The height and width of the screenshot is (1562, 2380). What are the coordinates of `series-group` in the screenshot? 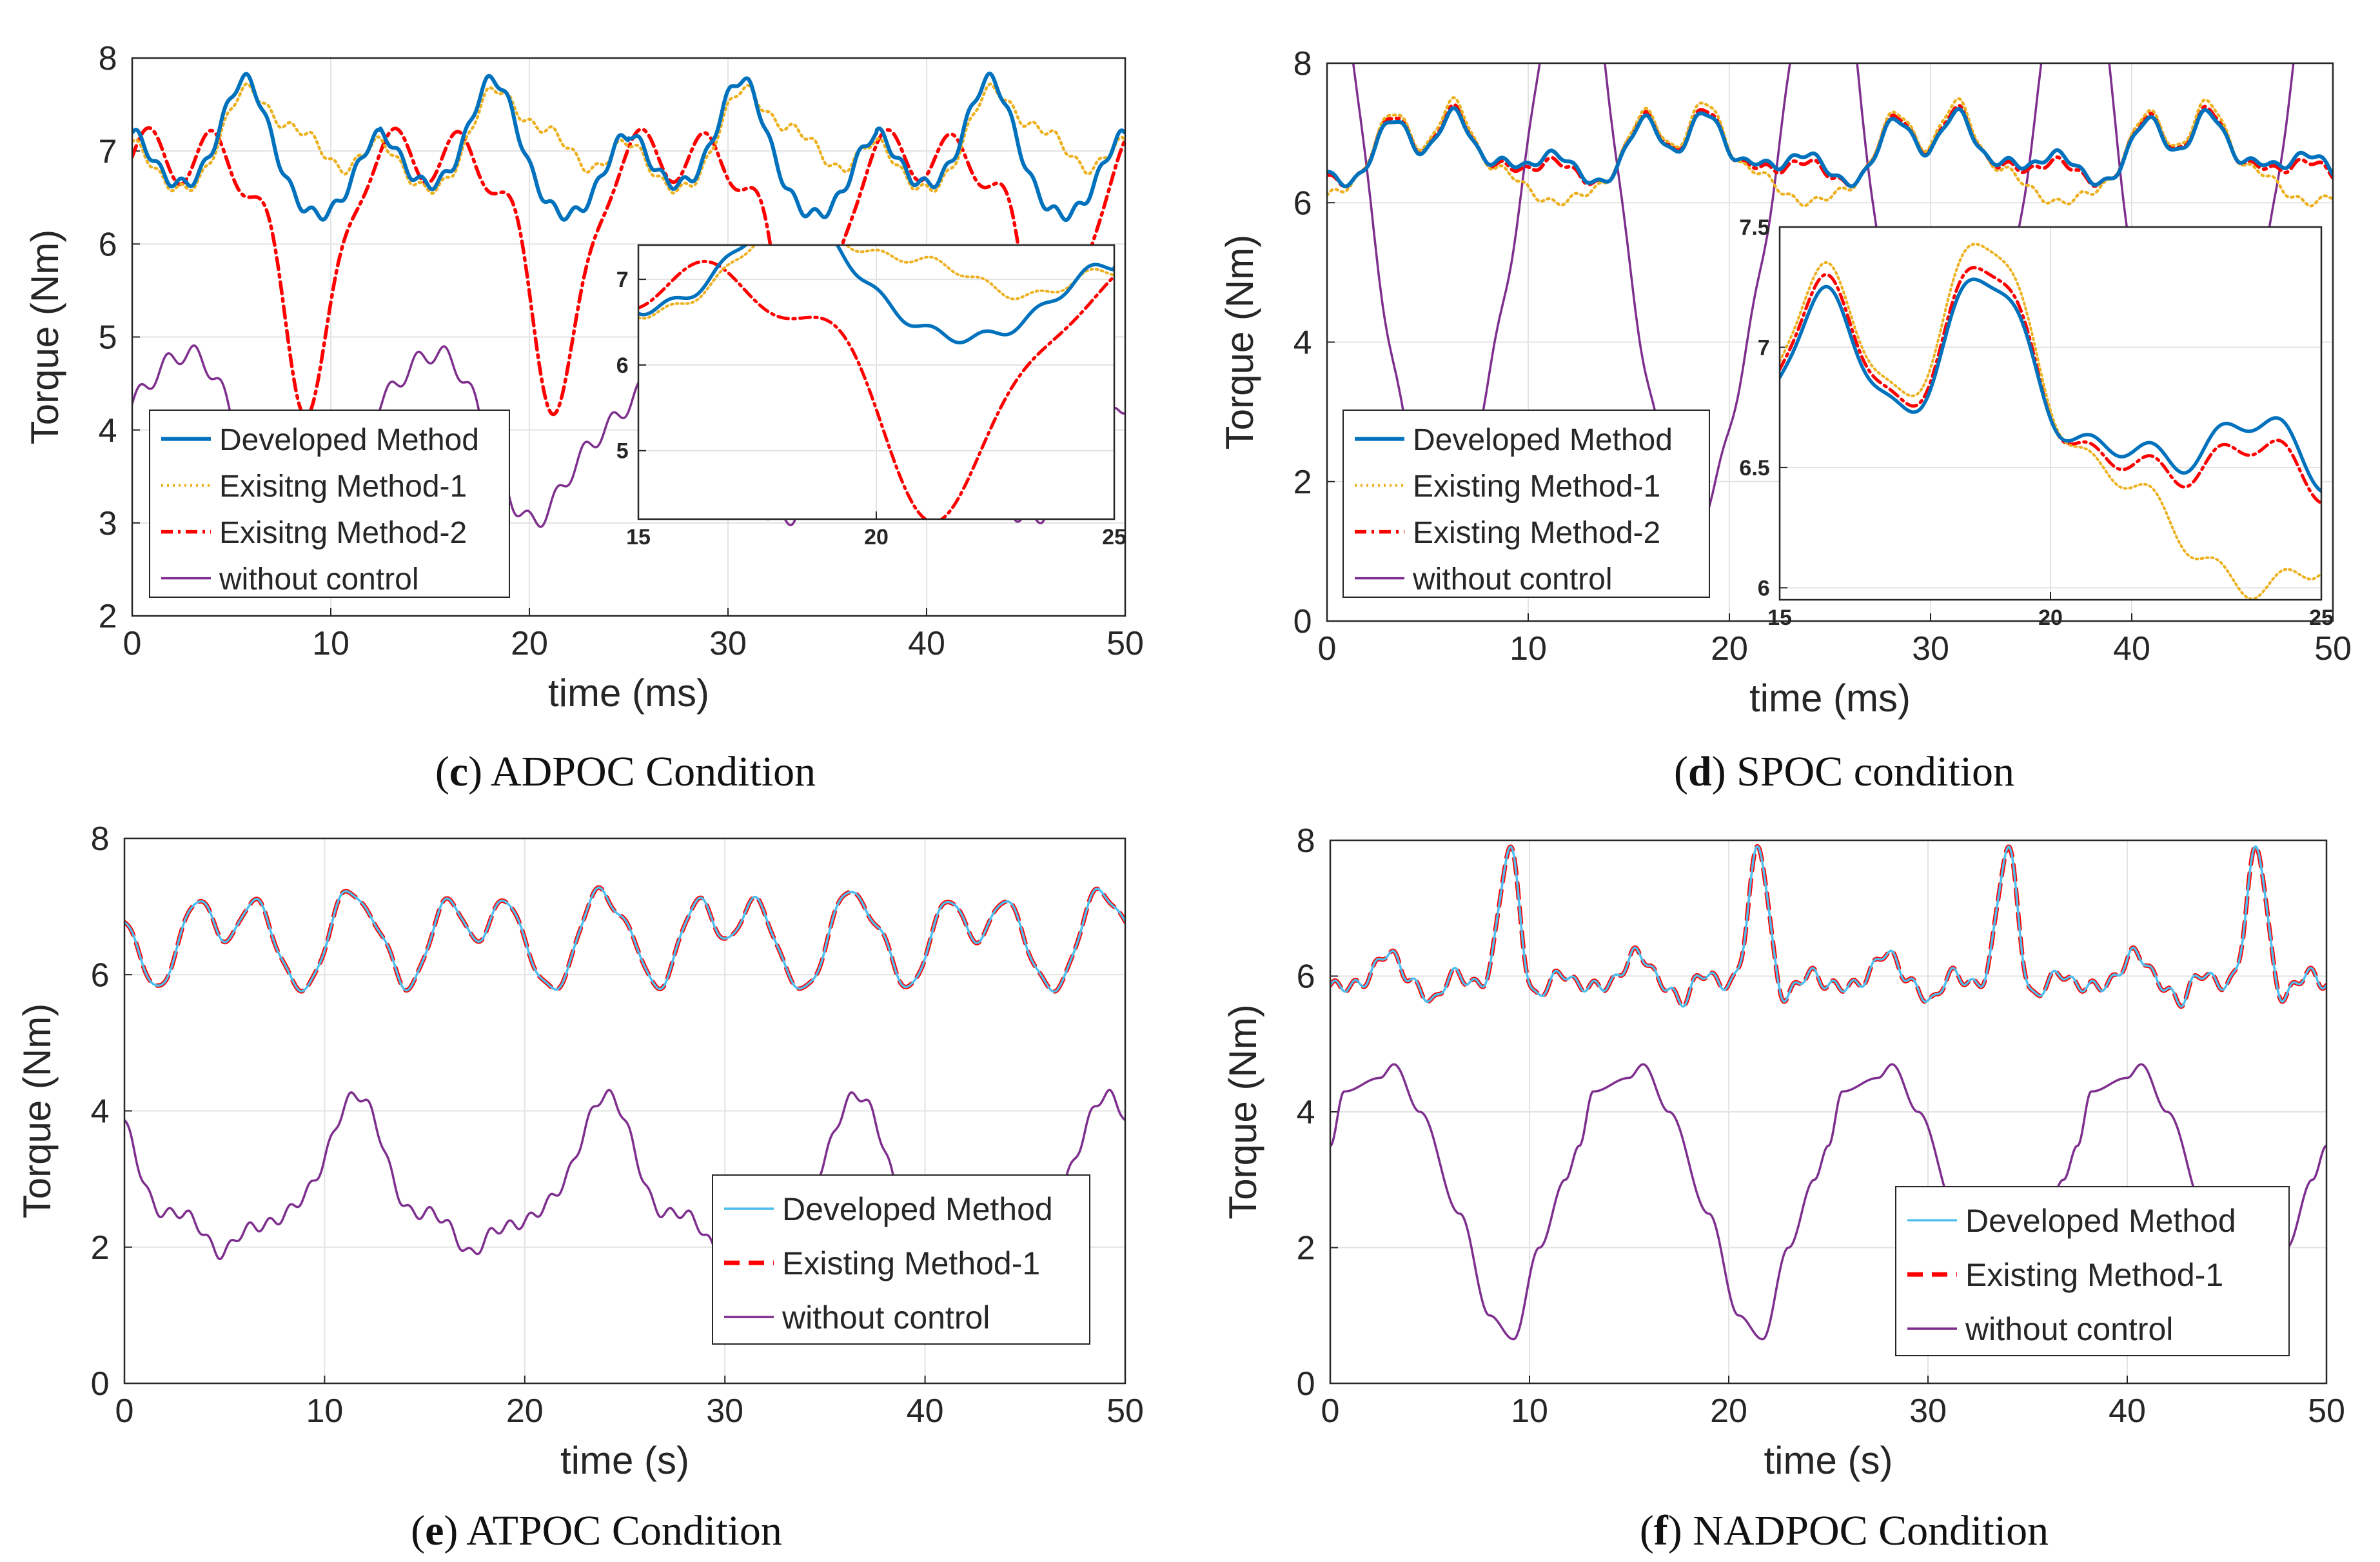 It's located at (1828, 1093).